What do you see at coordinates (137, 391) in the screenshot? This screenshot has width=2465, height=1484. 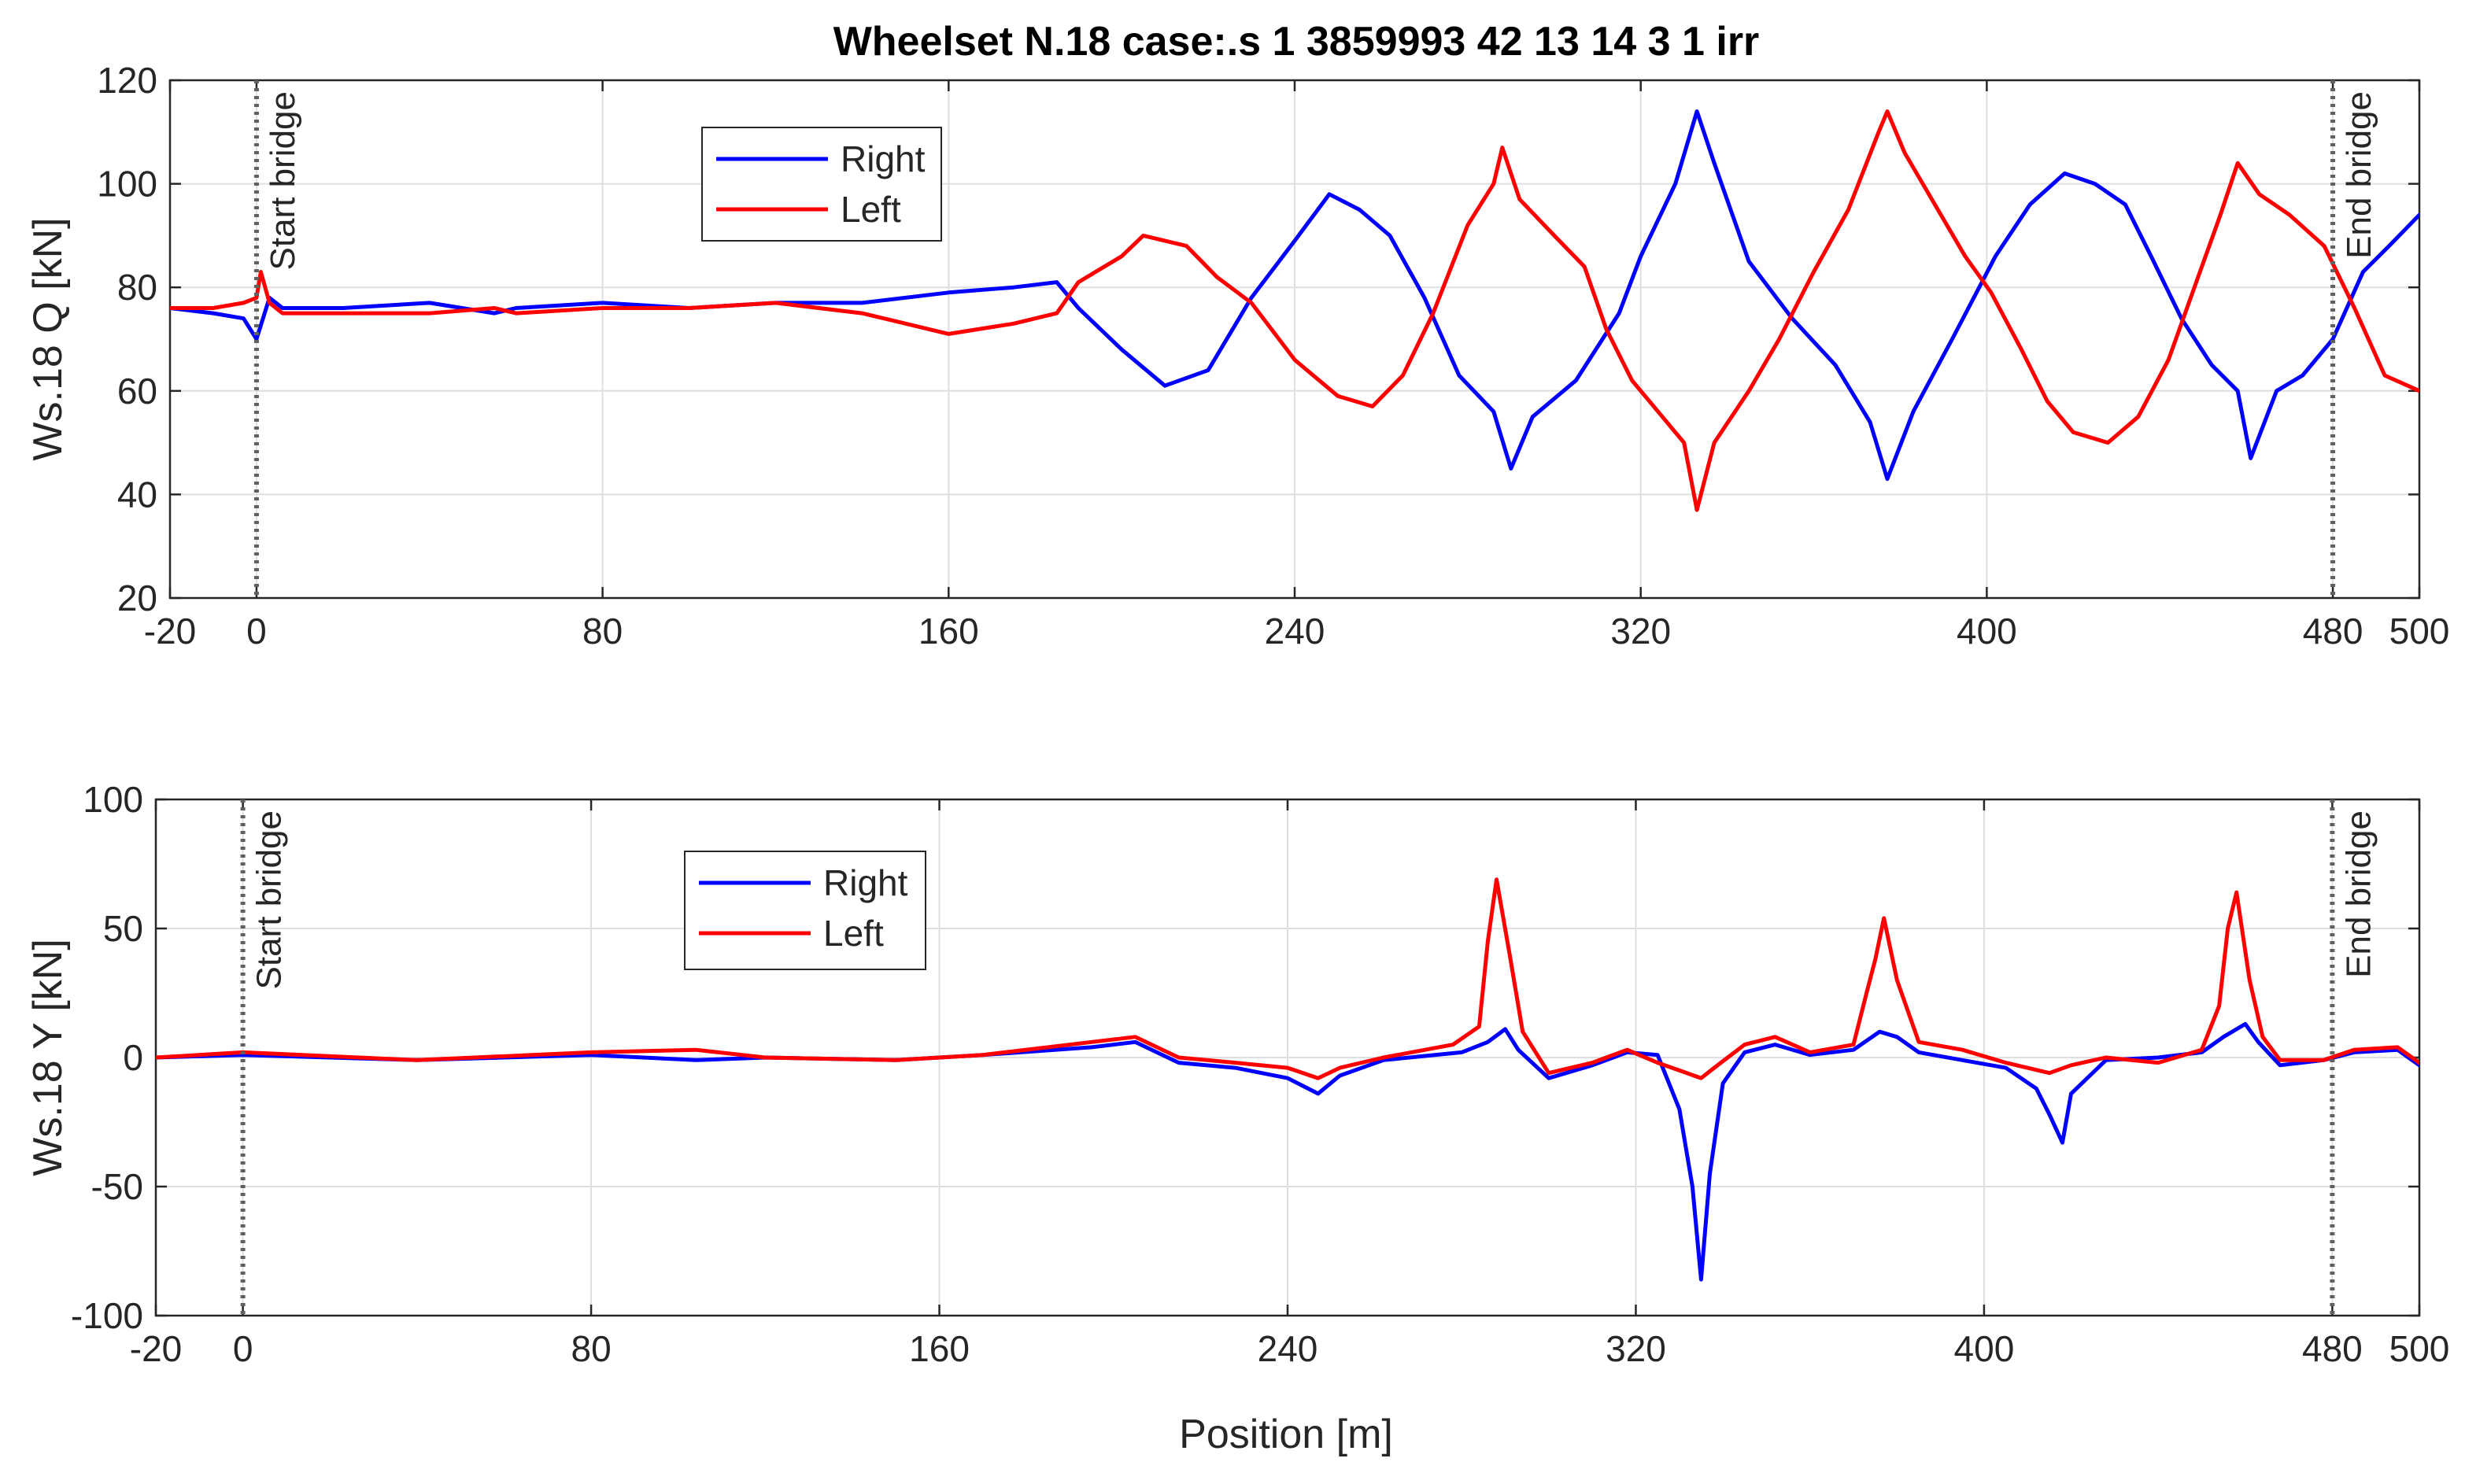 I see `y-tick-label: 60` at bounding box center [137, 391].